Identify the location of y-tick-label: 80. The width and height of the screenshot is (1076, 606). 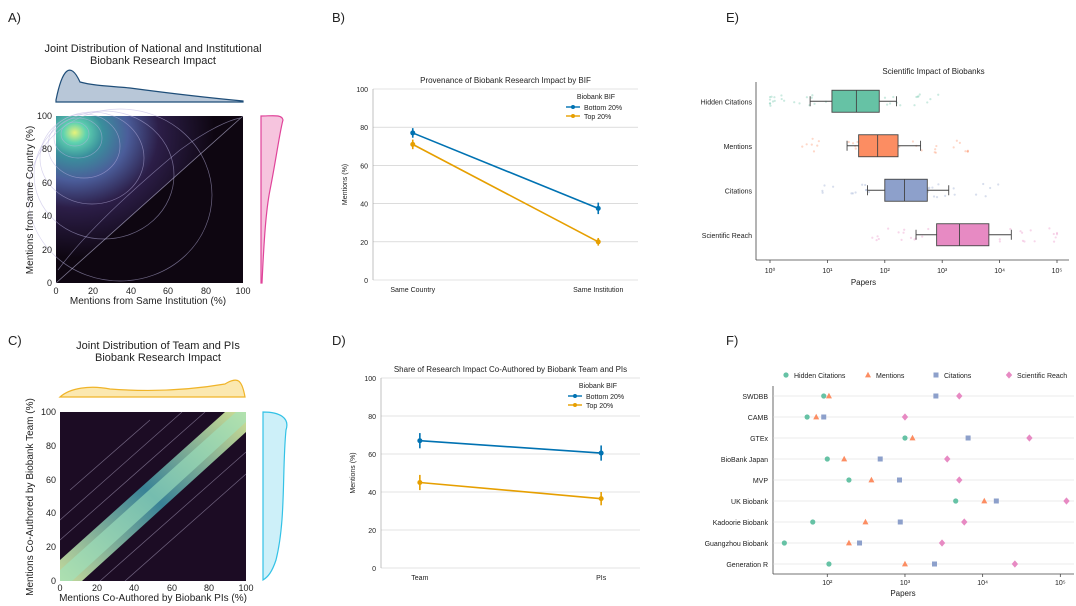
(47, 149).